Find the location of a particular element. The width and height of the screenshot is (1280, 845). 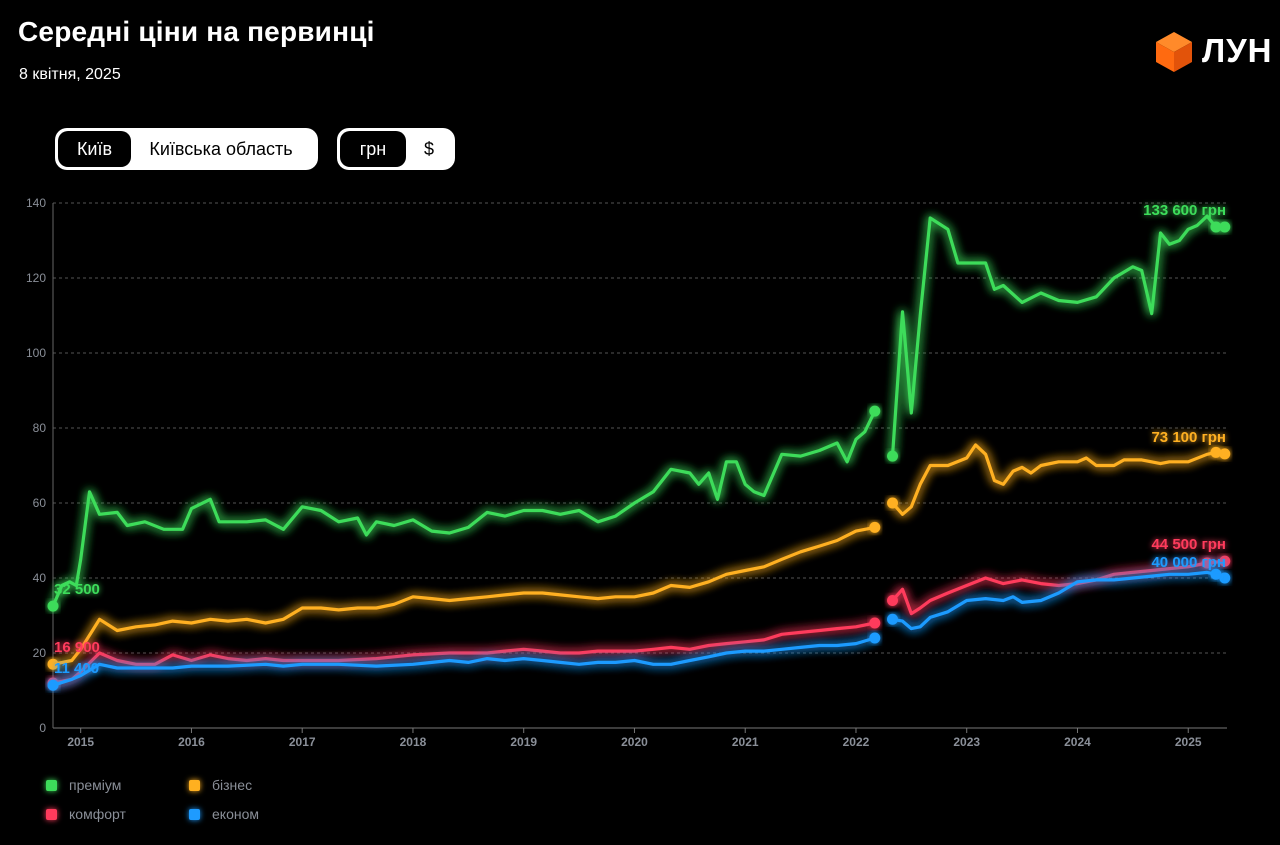

region-toggle: Київ Київська область is located at coordinates (186, 149).